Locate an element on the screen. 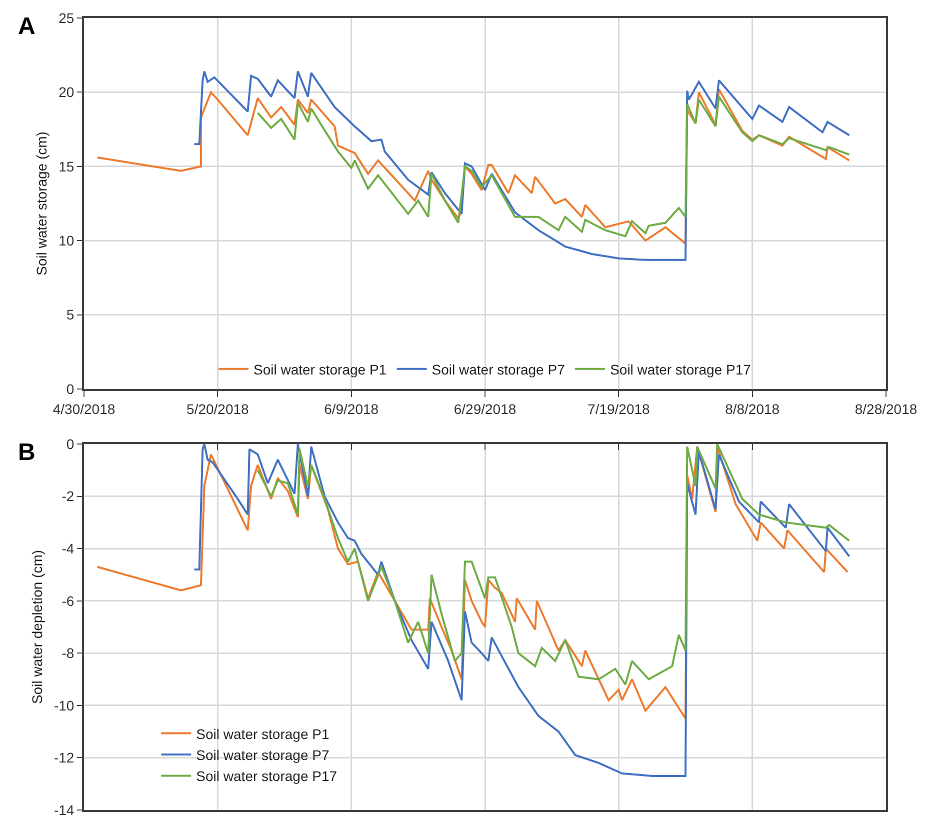  x-tick-label: 6/29/2018 is located at coordinates (485, 408).